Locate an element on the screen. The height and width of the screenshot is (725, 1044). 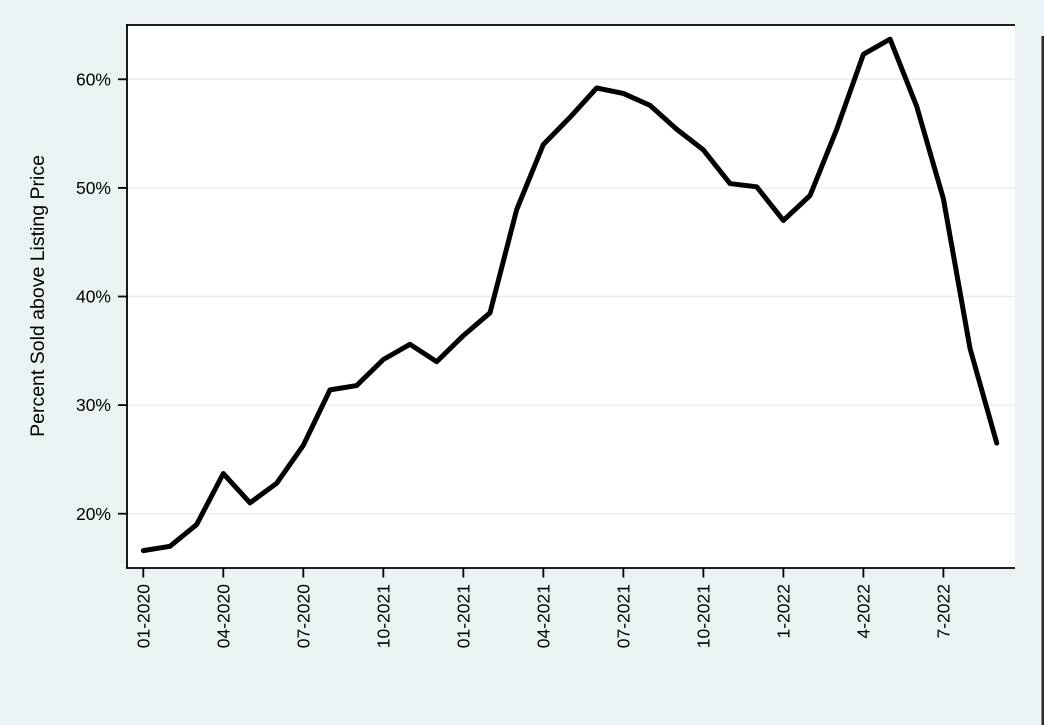
x-tick-label: 4-2022 is located at coordinates (864, 611).